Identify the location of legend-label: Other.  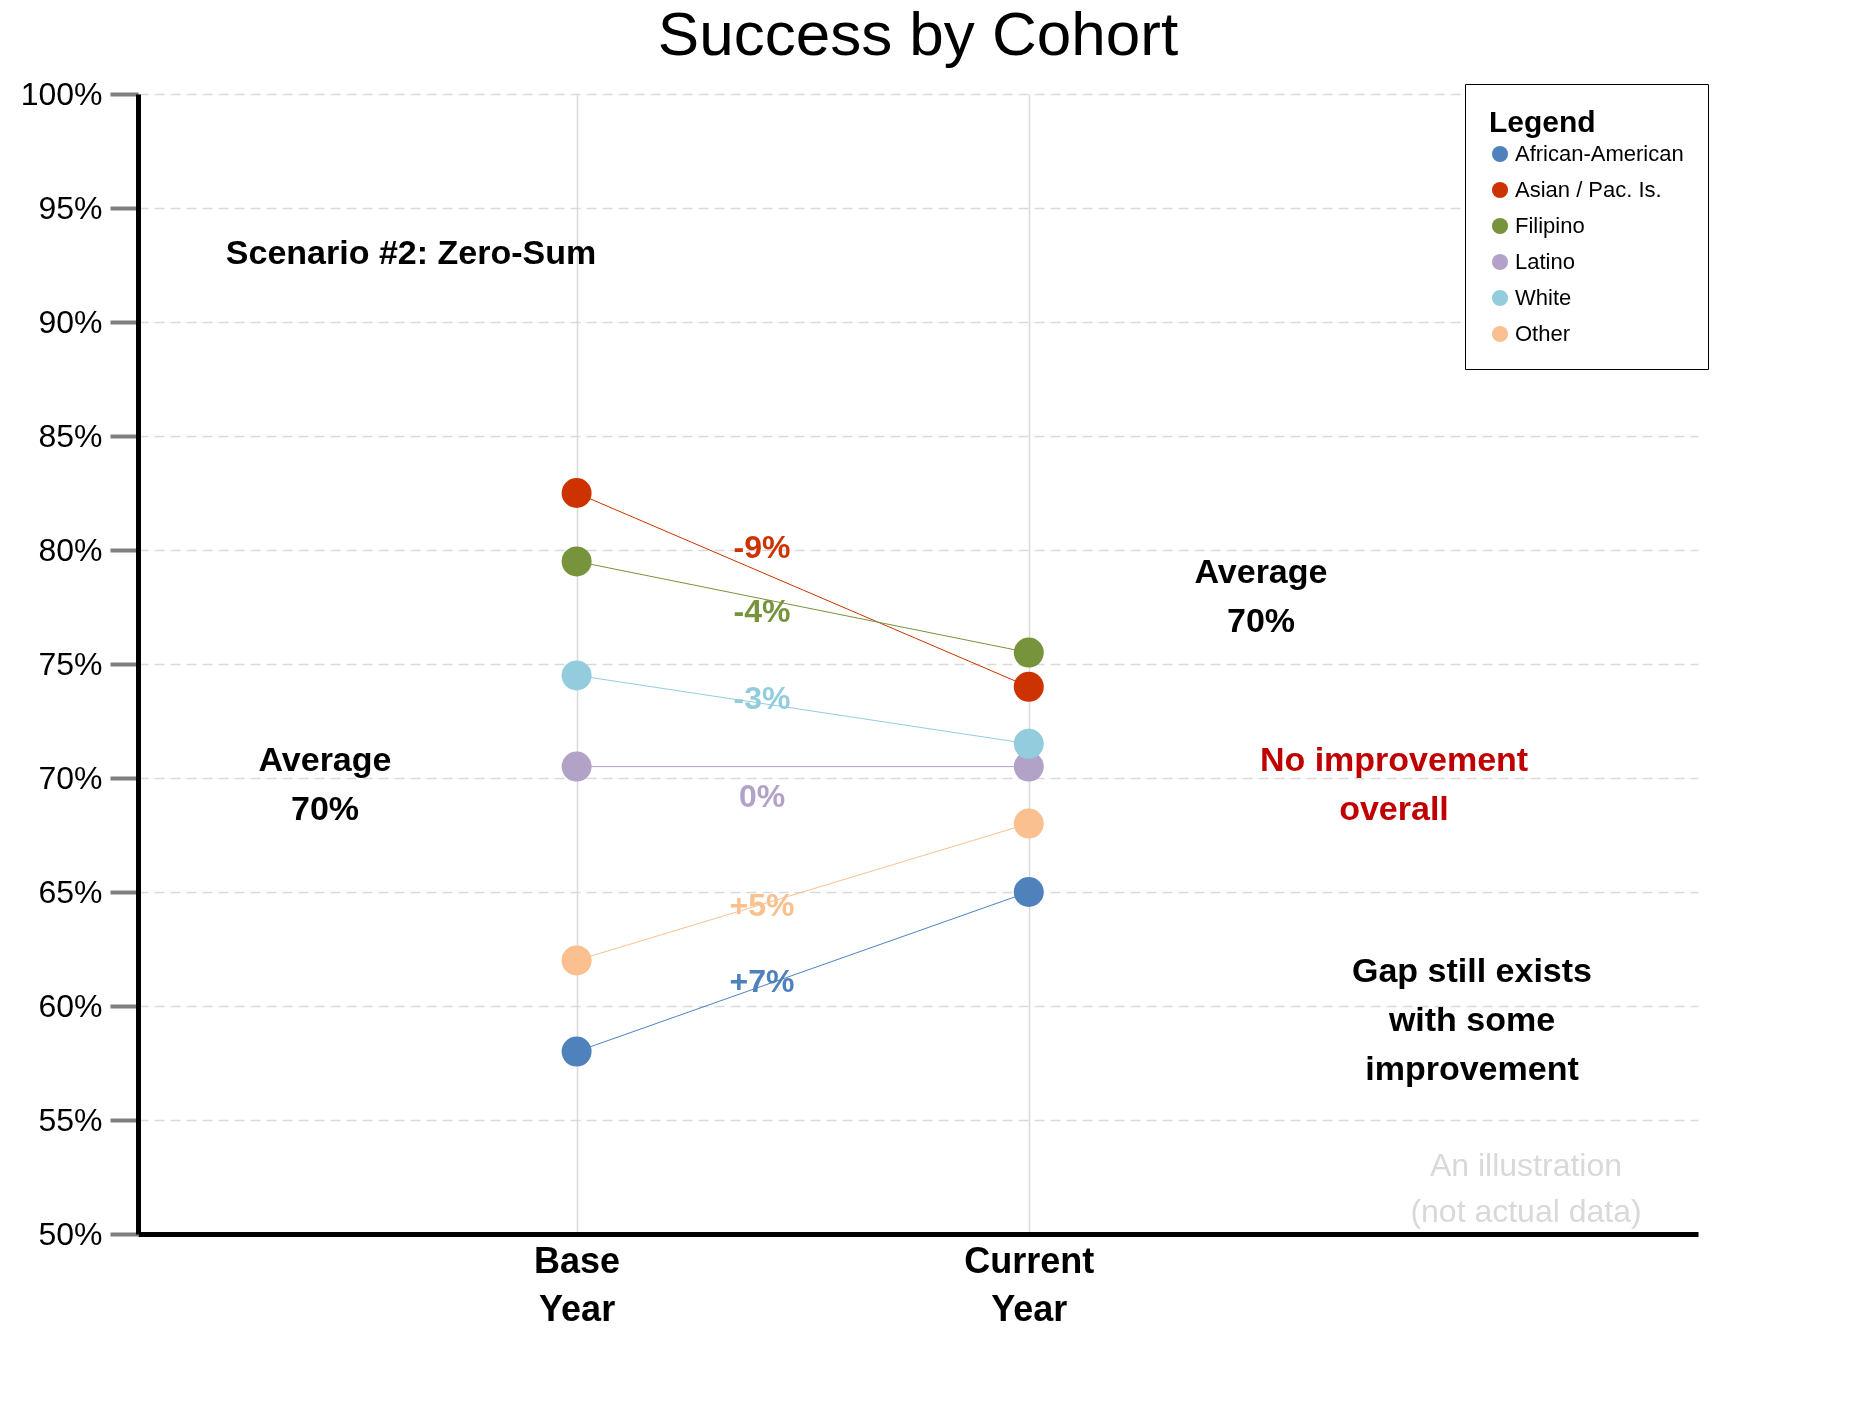
(1543, 333).